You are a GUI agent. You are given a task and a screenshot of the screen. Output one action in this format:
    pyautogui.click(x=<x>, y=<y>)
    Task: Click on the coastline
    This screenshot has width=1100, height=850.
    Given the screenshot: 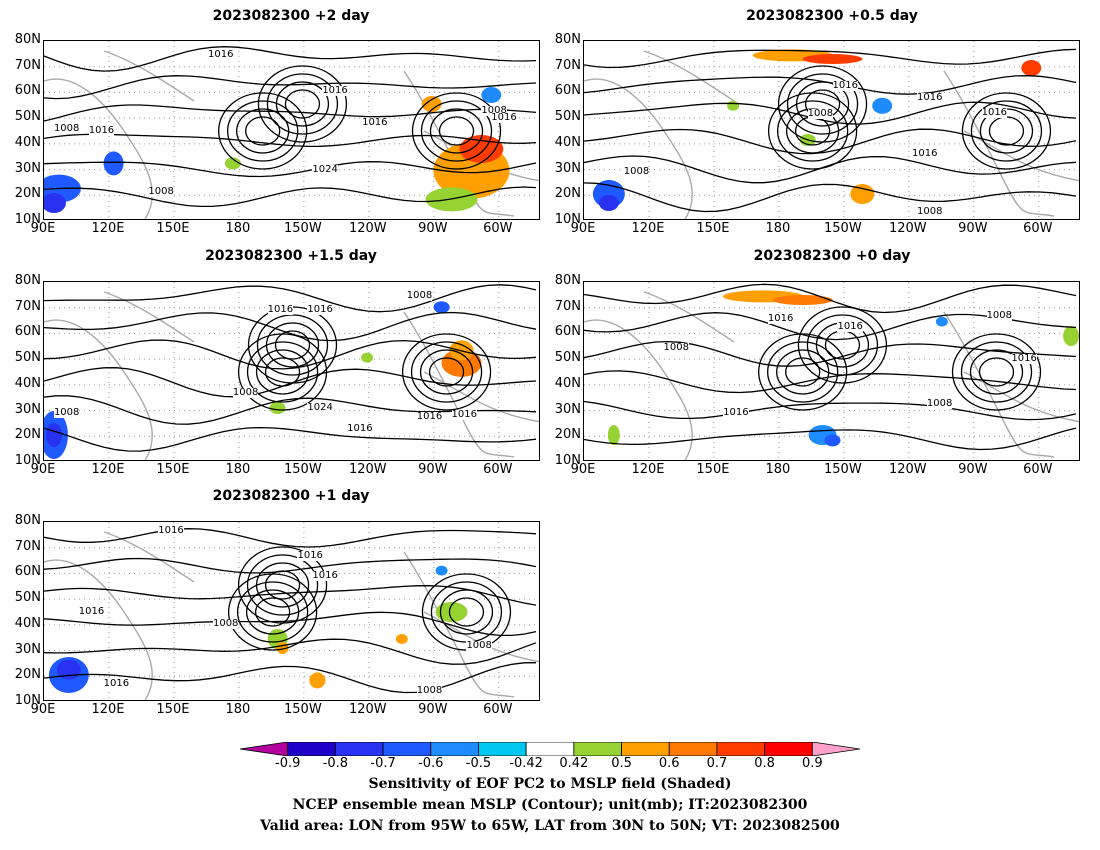 What is the action you would take?
    pyautogui.click(x=831, y=375)
    